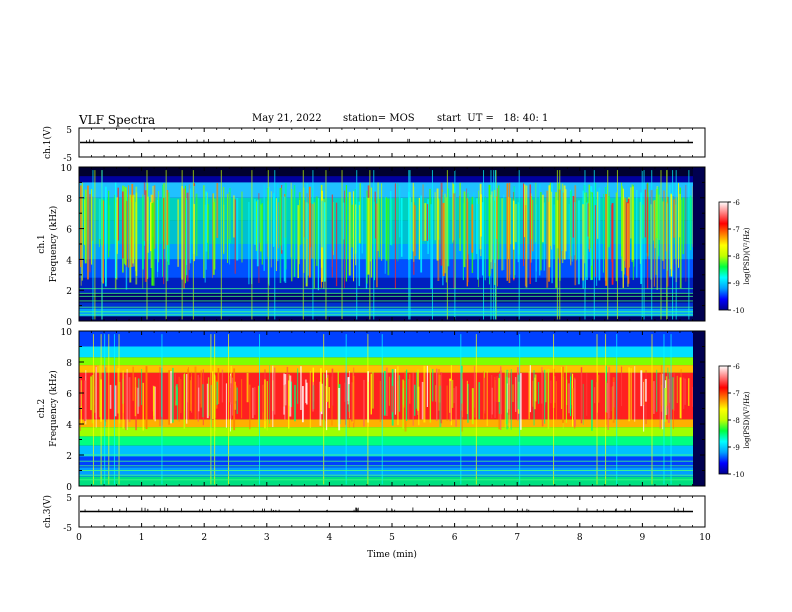  Describe the element at coordinates (738, 311) in the screenshot. I see `colorbar-tick-label: -10` at that location.